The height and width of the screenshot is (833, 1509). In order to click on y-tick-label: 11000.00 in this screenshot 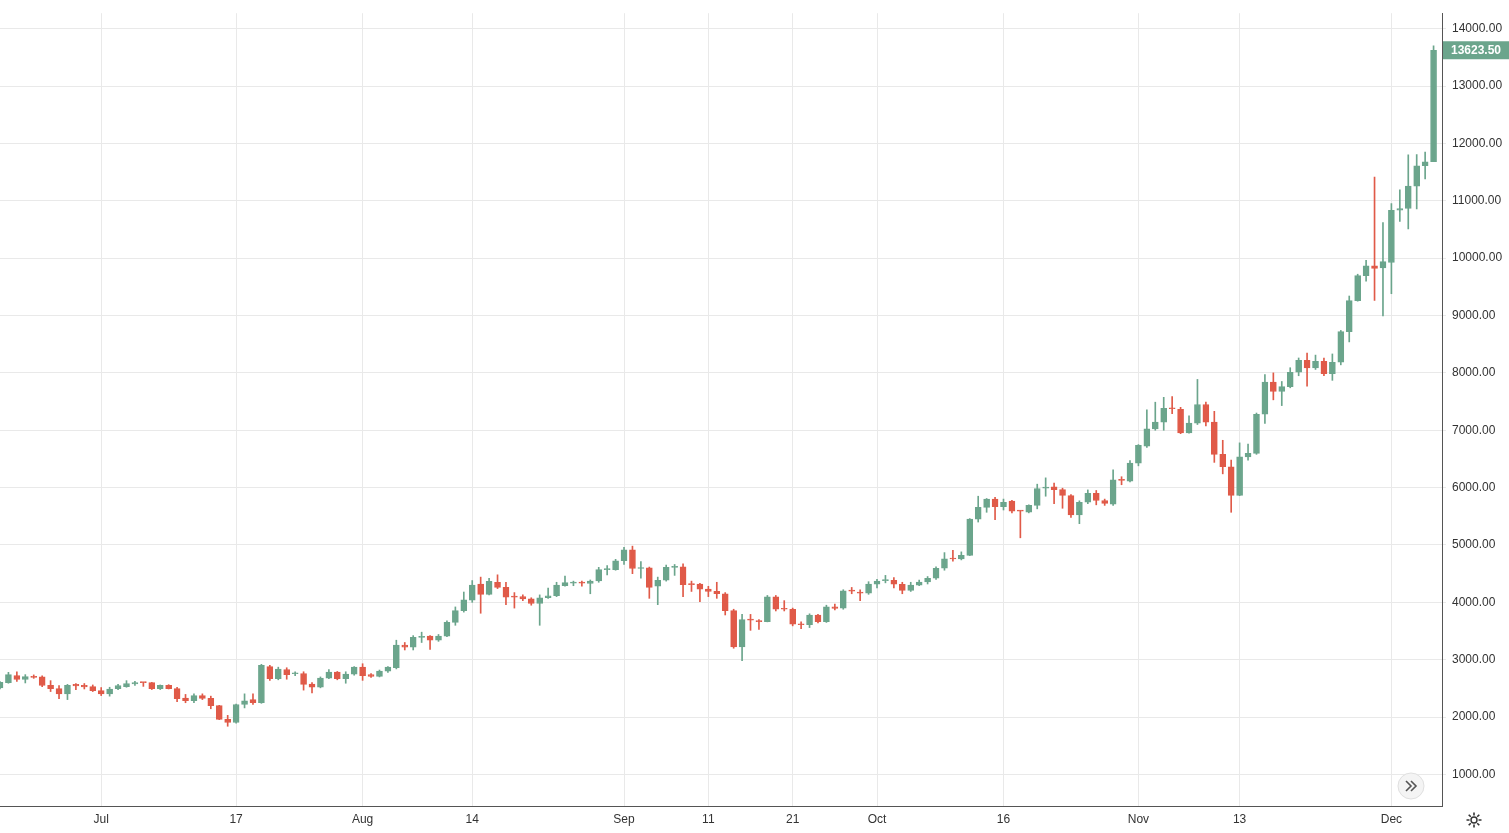, I will do `click(1477, 200)`.